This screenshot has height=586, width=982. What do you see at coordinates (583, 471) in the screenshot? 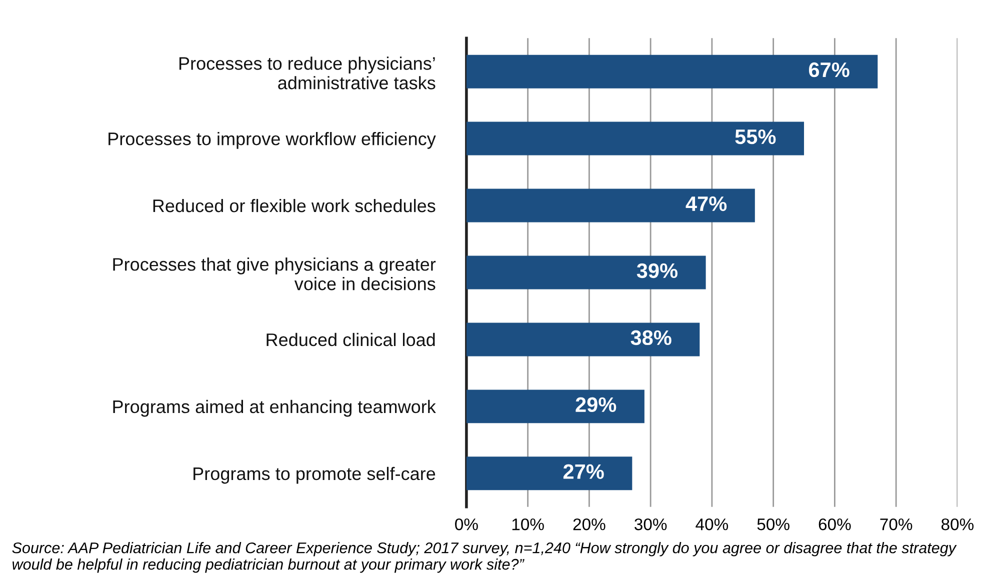
I see `data-label: 27%` at bounding box center [583, 471].